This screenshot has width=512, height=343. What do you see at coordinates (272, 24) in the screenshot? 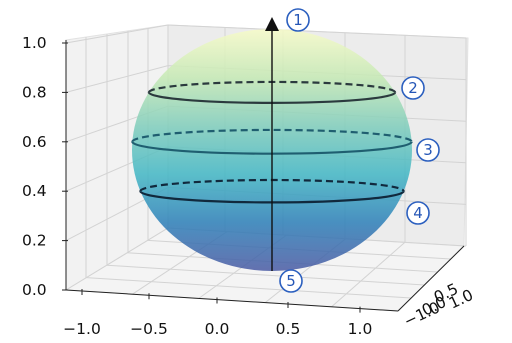
I see `arrow-head` at bounding box center [272, 24].